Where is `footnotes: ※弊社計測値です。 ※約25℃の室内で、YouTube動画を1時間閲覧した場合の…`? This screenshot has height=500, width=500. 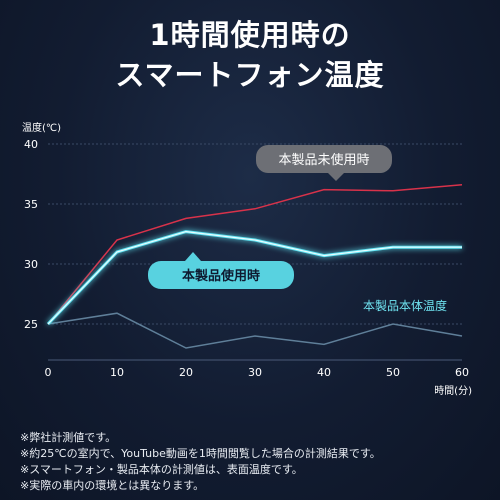
footnotes: ※弊社計測値です。 ※約25℃の室内で、YouTube動画を1時間閲覧した場合の… is located at coordinates (255, 462).